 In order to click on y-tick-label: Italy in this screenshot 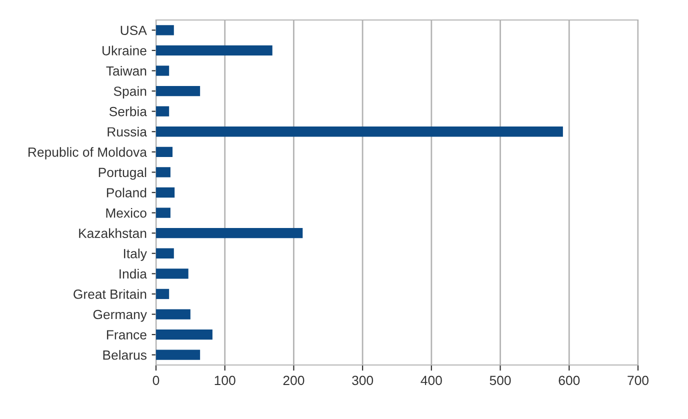, I will do `click(135, 254)`.